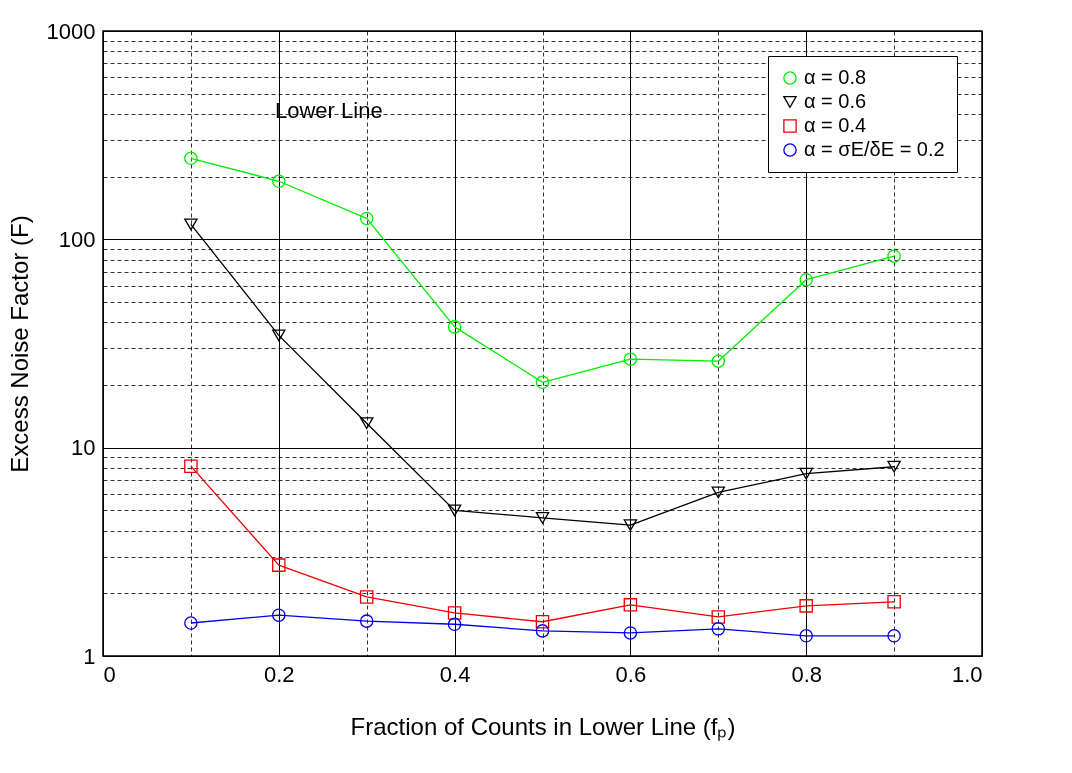 This screenshot has width=1072, height=773. What do you see at coordinates (19, 344) in the screenshot?
I see `y-axis-title: Excess Noise Factor (F)` at bounding box center [19, 344].